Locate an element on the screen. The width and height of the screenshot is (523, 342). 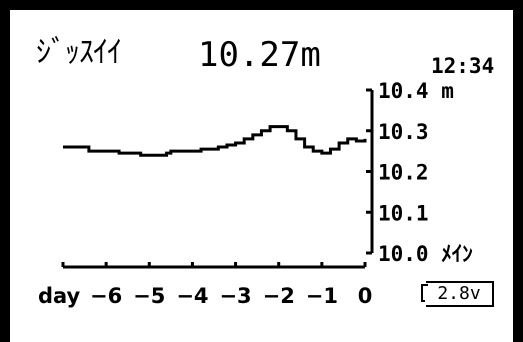
x-tick-label: −4 is located at coordinates (192, 296).